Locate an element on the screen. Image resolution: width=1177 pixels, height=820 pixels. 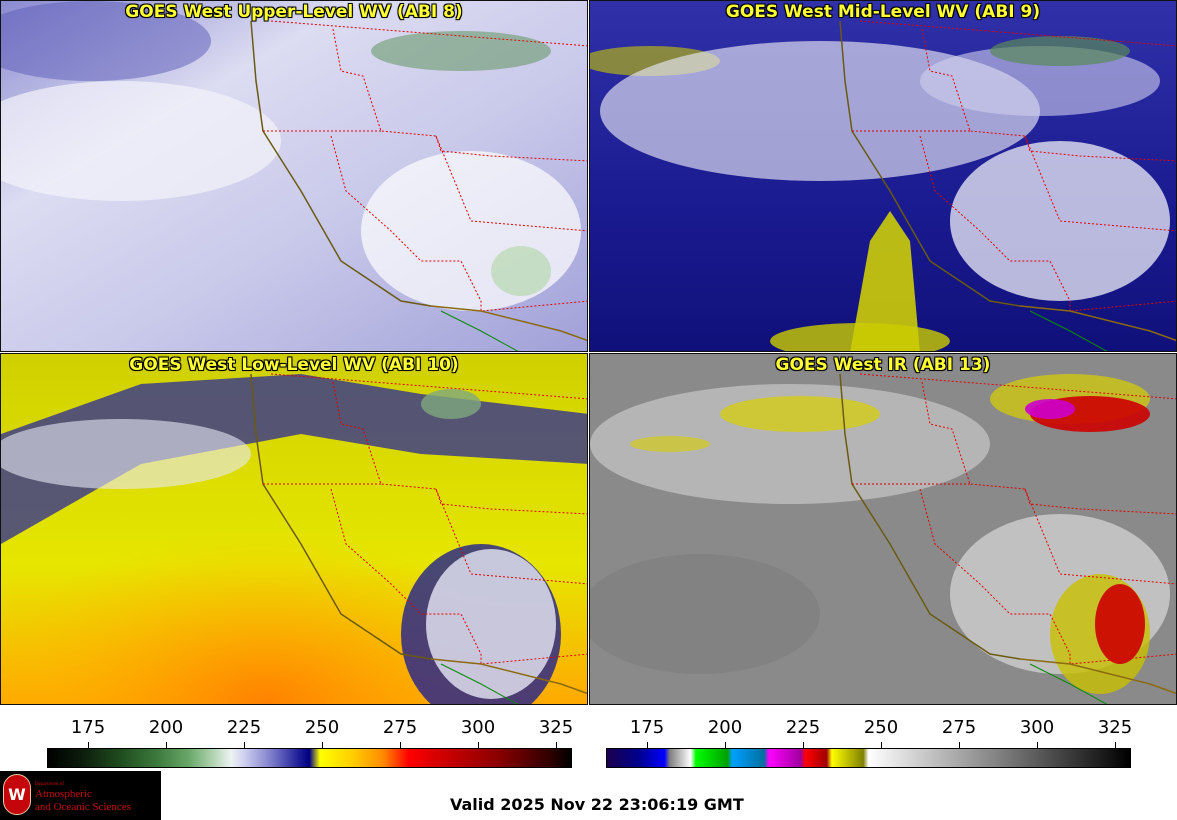
ir-tick-label: 175 is located at coordinates (647, 727).